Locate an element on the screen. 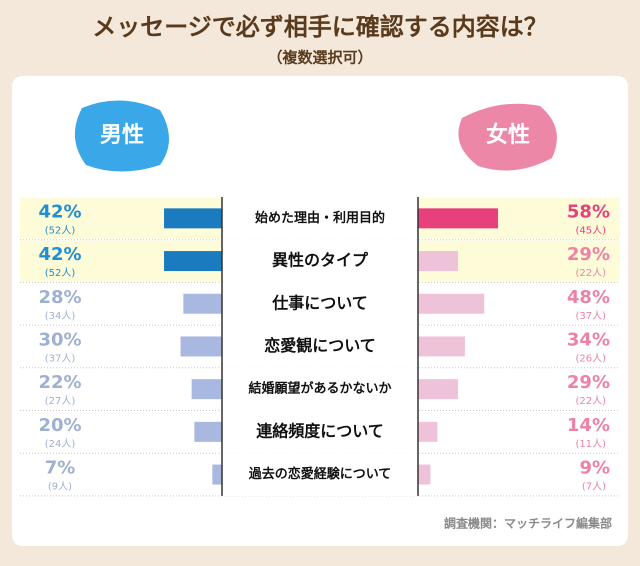  value-label: 58% is located at coordinates (588, 211).